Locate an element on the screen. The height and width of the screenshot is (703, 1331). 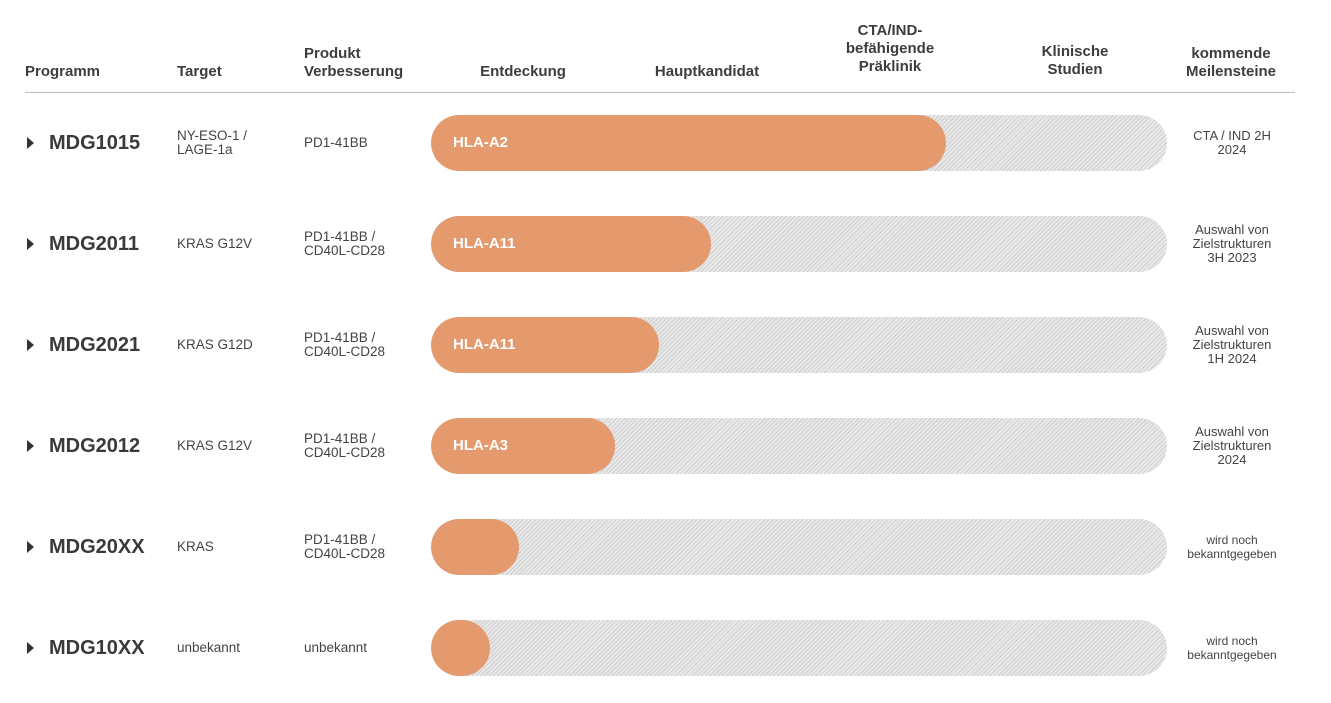
program-name: MDG2012 is located at coordinates (95, 446).